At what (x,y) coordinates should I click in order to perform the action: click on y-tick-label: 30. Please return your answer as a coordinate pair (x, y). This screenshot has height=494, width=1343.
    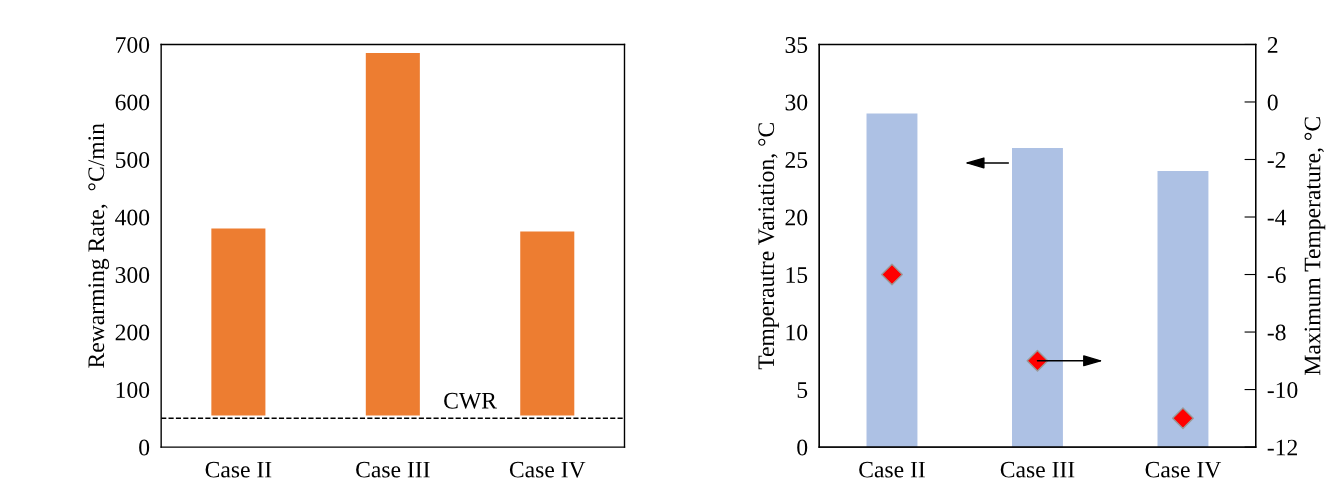
    Looking at the image, I should click on (796, 102).